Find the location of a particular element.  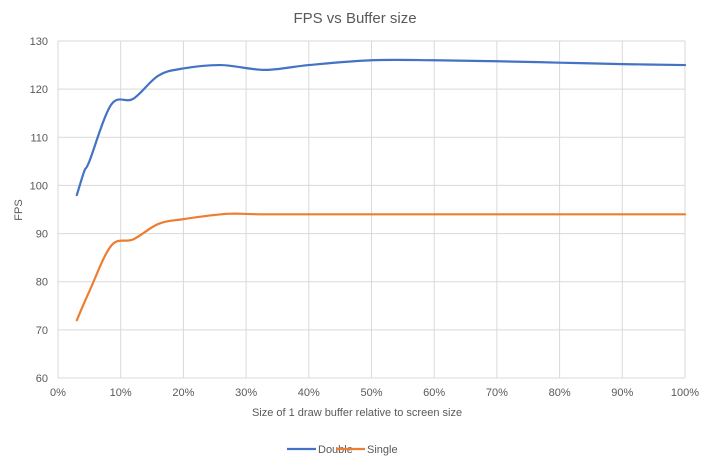

x-tick-label: 50% is located at coordinates (371, 393).